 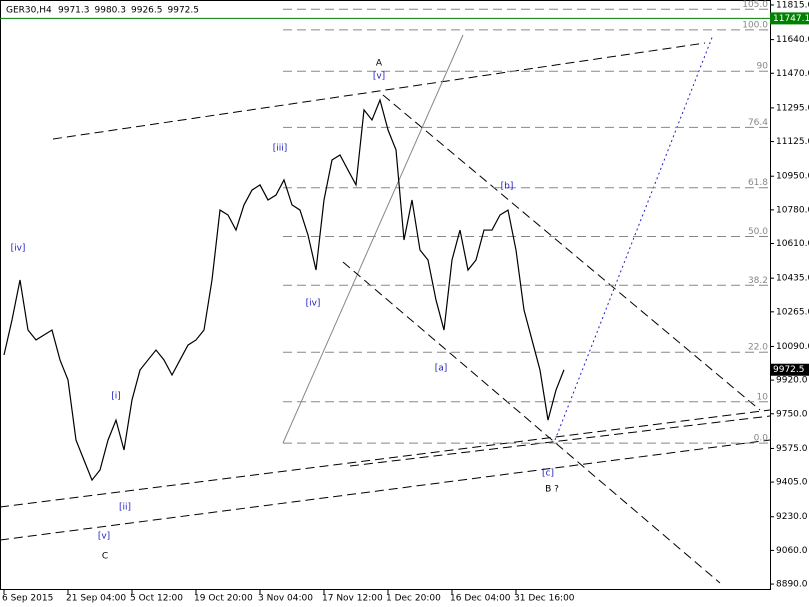 What do you see at coordinates (792, 40) in the screenshot?
I see `y-tick-label: 11640.0` at bounding box center [792, 40].